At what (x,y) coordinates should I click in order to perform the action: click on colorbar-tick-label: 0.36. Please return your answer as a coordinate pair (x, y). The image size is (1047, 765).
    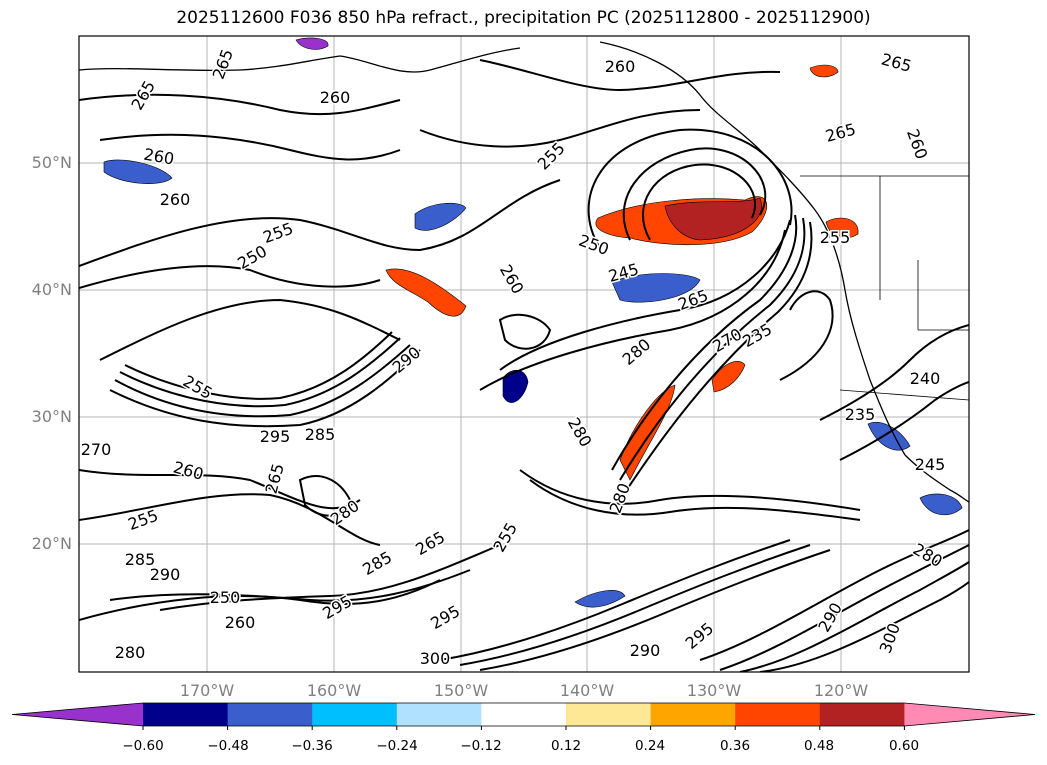
    Looking at the image, I should click on (735, 746).